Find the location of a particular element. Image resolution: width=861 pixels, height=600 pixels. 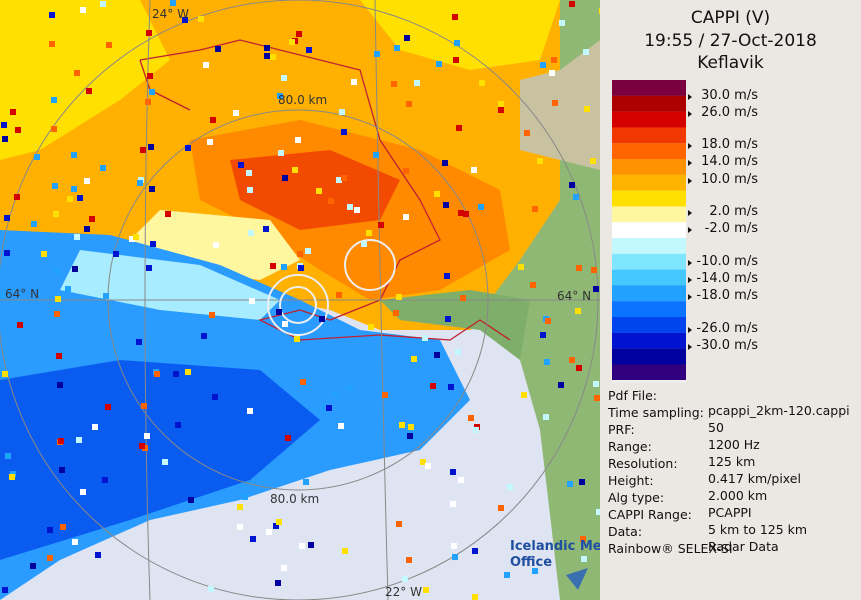

lat-label: 64° N is located at coordinates (22, 294).